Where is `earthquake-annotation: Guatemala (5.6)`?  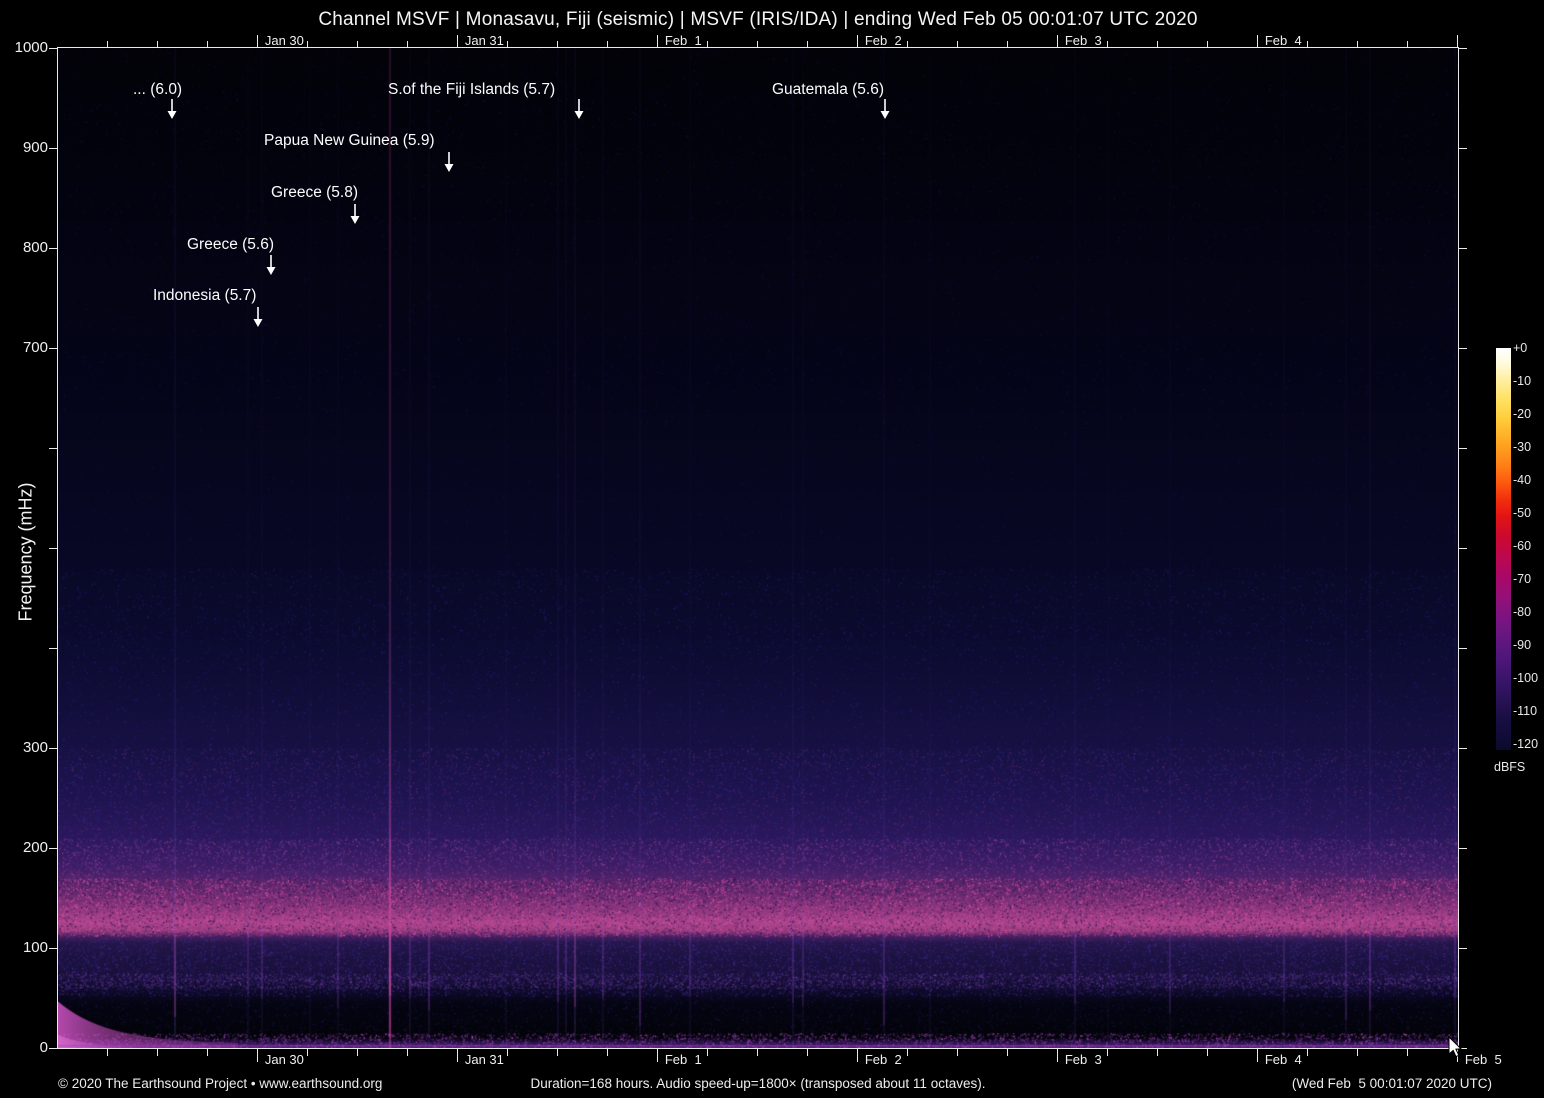
earthquake-annotation: Guatemala (5.6) is located at coordinates (828, 89).